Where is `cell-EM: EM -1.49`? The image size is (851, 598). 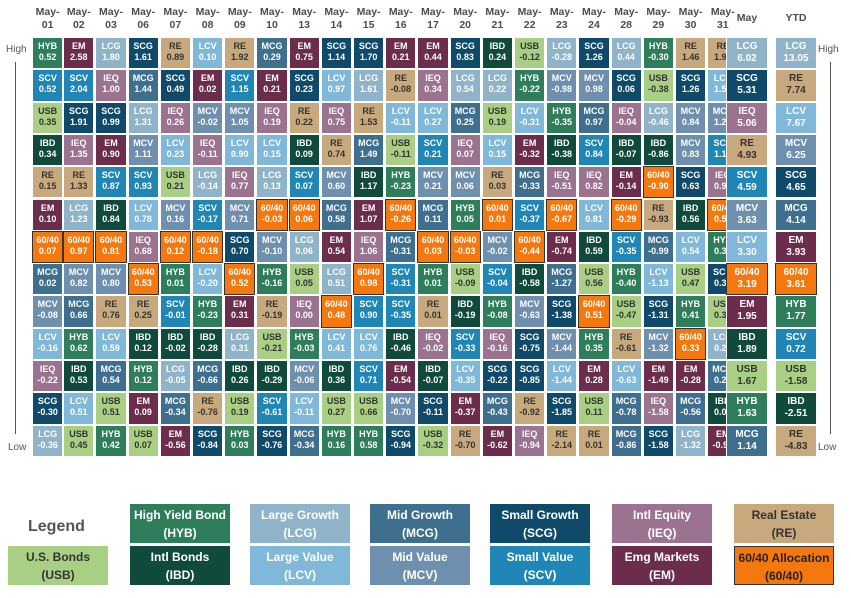
cell-EM: EM -1.49 is located at coordinates (658, 376).